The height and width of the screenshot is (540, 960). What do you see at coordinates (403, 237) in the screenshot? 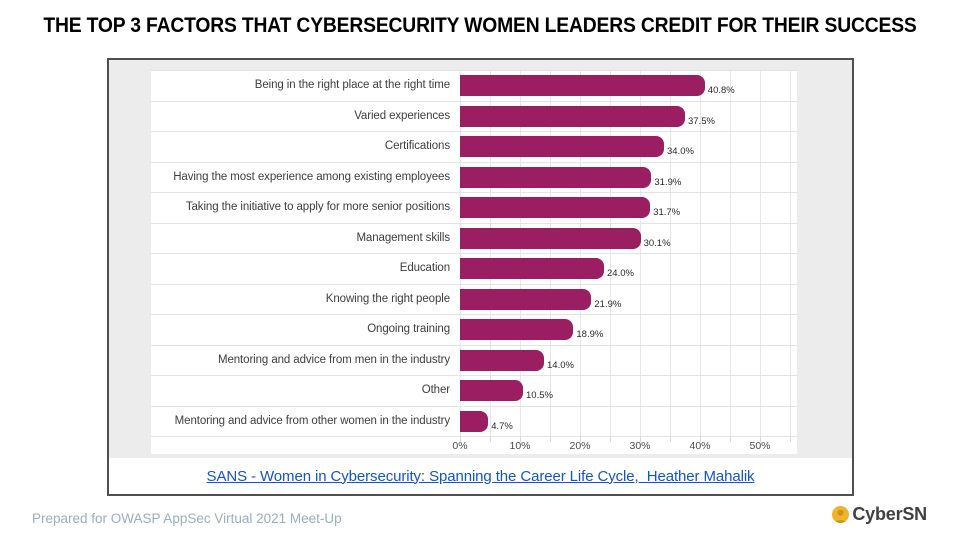
I see `category-label: Management skills` at bounding box center [403, 237].